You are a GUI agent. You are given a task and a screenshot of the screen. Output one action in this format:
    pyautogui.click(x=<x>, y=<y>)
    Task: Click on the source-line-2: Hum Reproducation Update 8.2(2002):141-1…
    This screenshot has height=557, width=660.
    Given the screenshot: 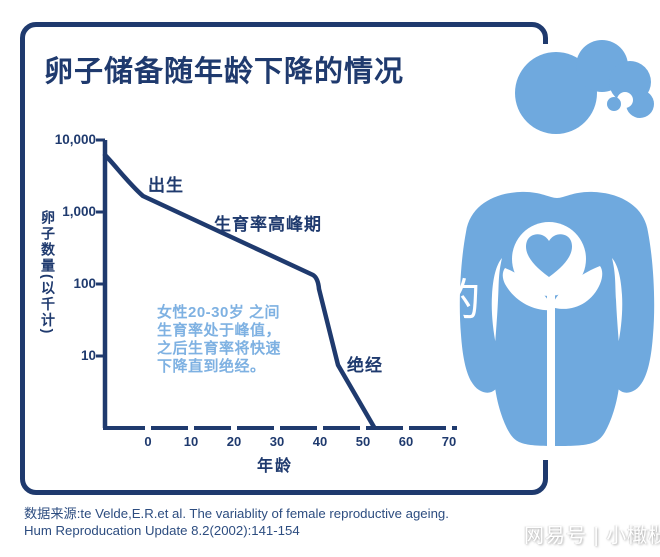 What is the action you would take?
    pyautogui.click(x=162, y=530)
    